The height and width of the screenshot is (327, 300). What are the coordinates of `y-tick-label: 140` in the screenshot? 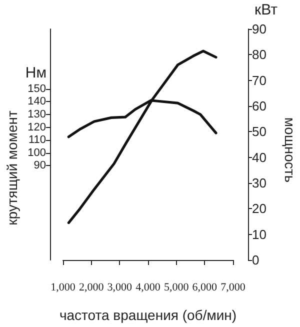 It's located at (37, 102).